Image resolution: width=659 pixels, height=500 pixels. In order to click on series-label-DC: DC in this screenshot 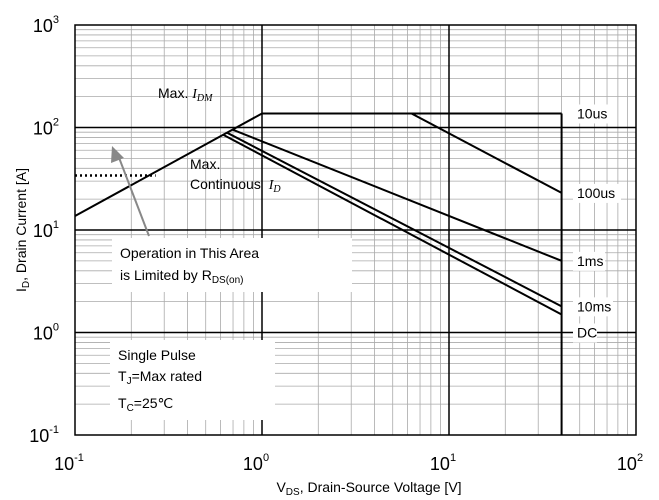, I will do `click(587, 333)`.